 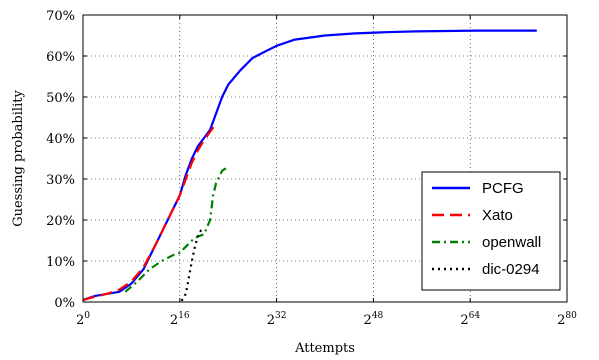 I want to click on y-tick-label: 10%, so click(x=60, y=262).